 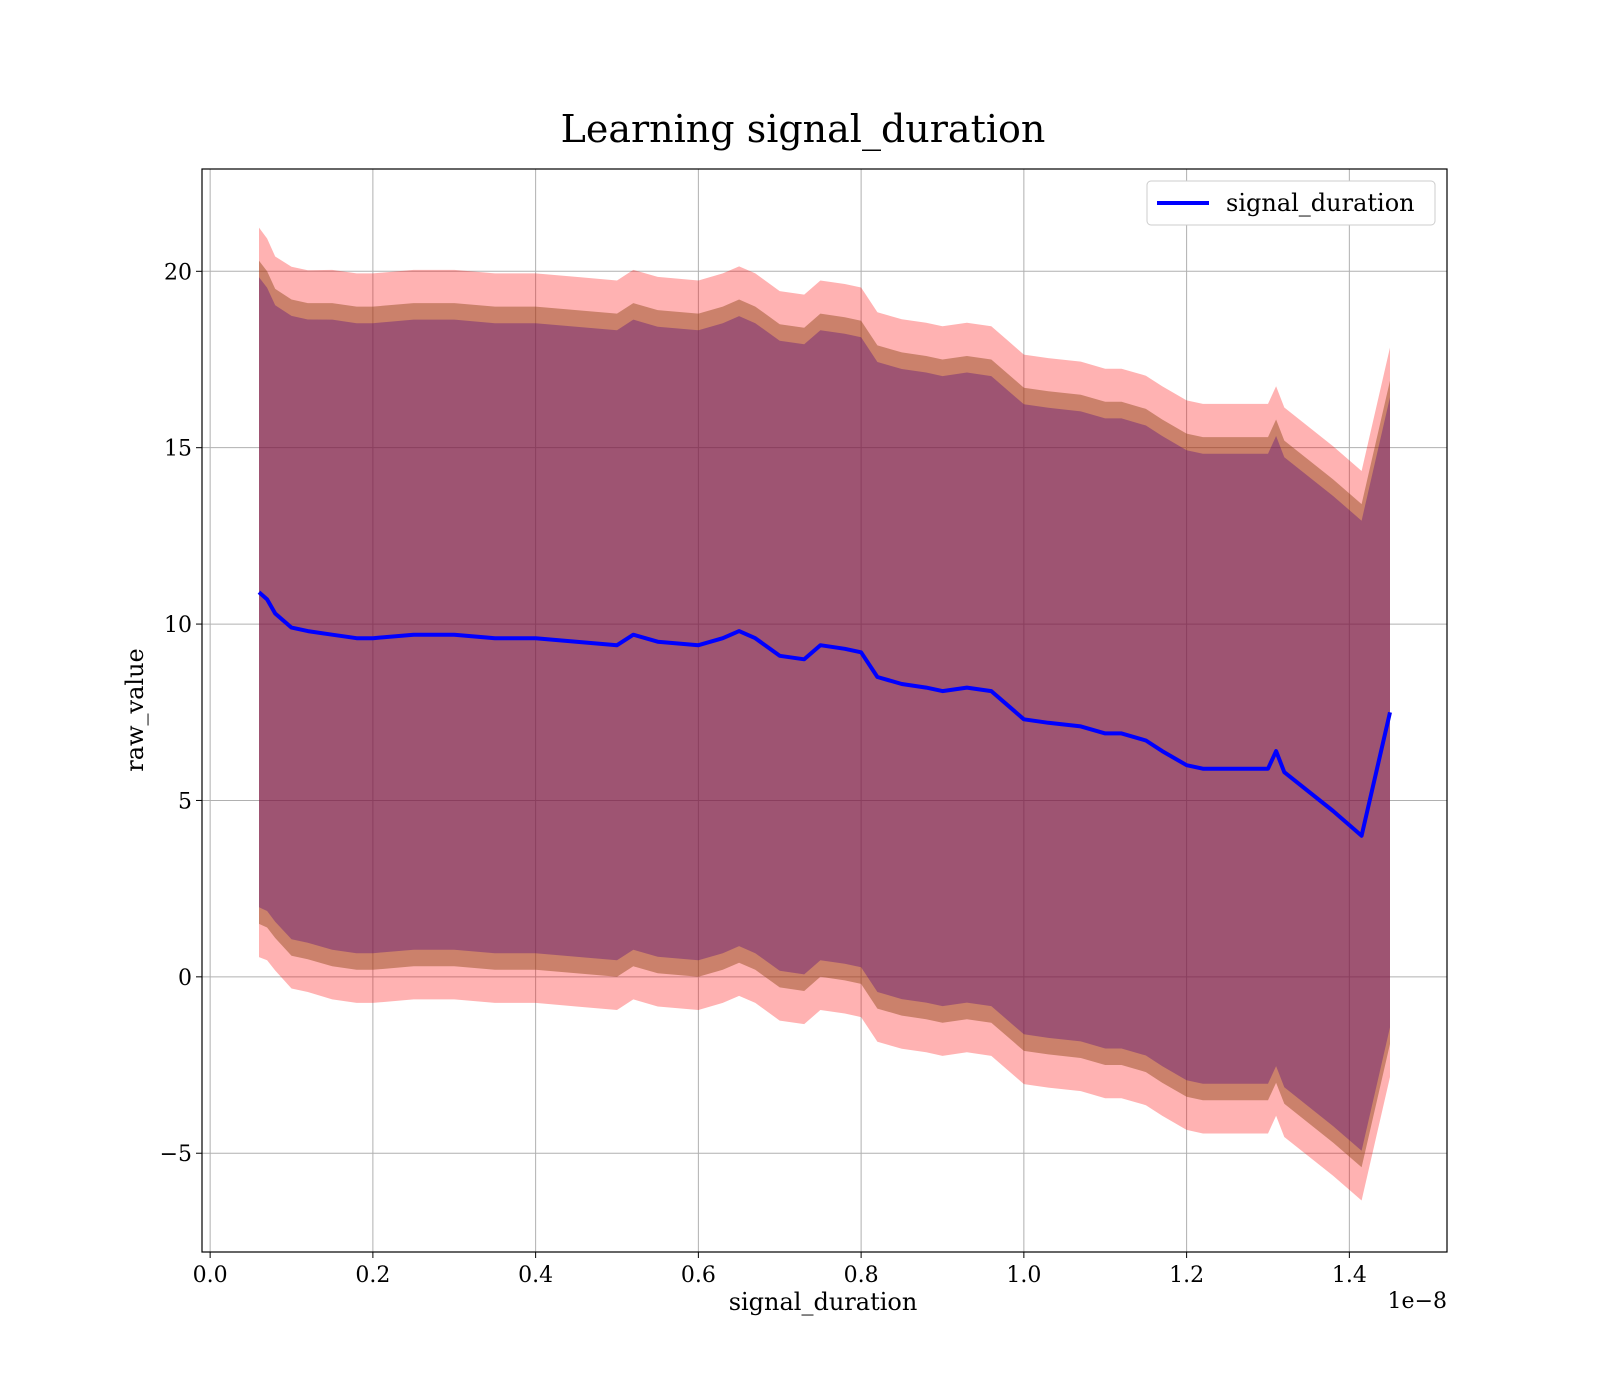 I want to click on legend-label: signal_duration, so click(x=1320, y=203).